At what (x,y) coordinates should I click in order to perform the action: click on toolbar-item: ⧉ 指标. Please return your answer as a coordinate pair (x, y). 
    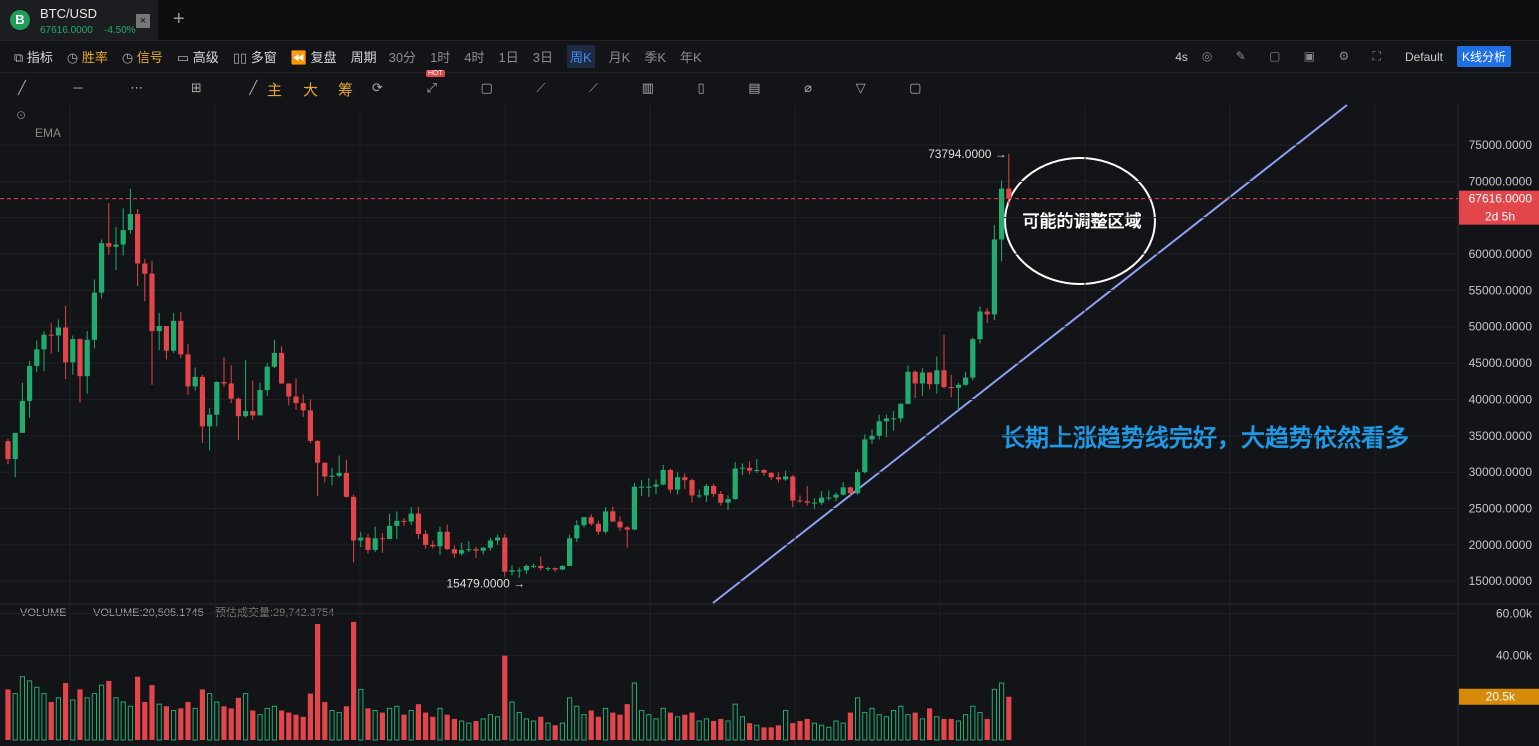
    Looking at the image, I should click on (33, 57).